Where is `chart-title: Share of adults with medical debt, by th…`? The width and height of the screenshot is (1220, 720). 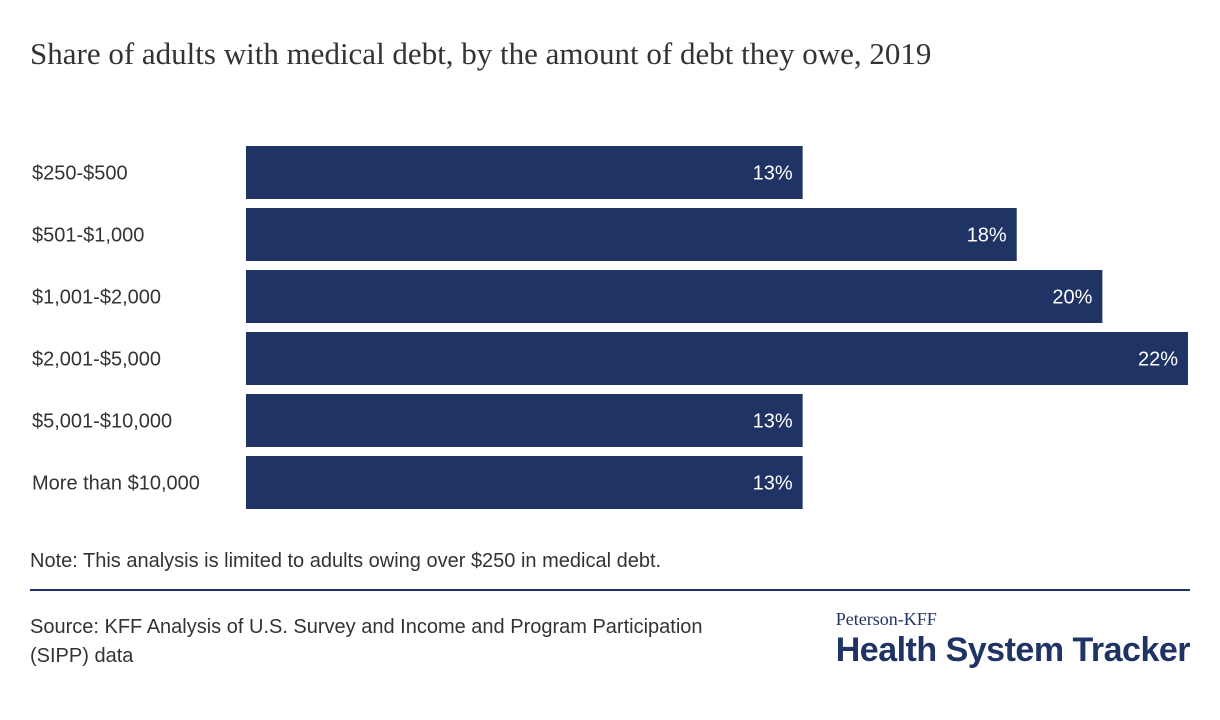
chart-title: Share of adults with medical debt, by th… is located at coordinates (481, 53).